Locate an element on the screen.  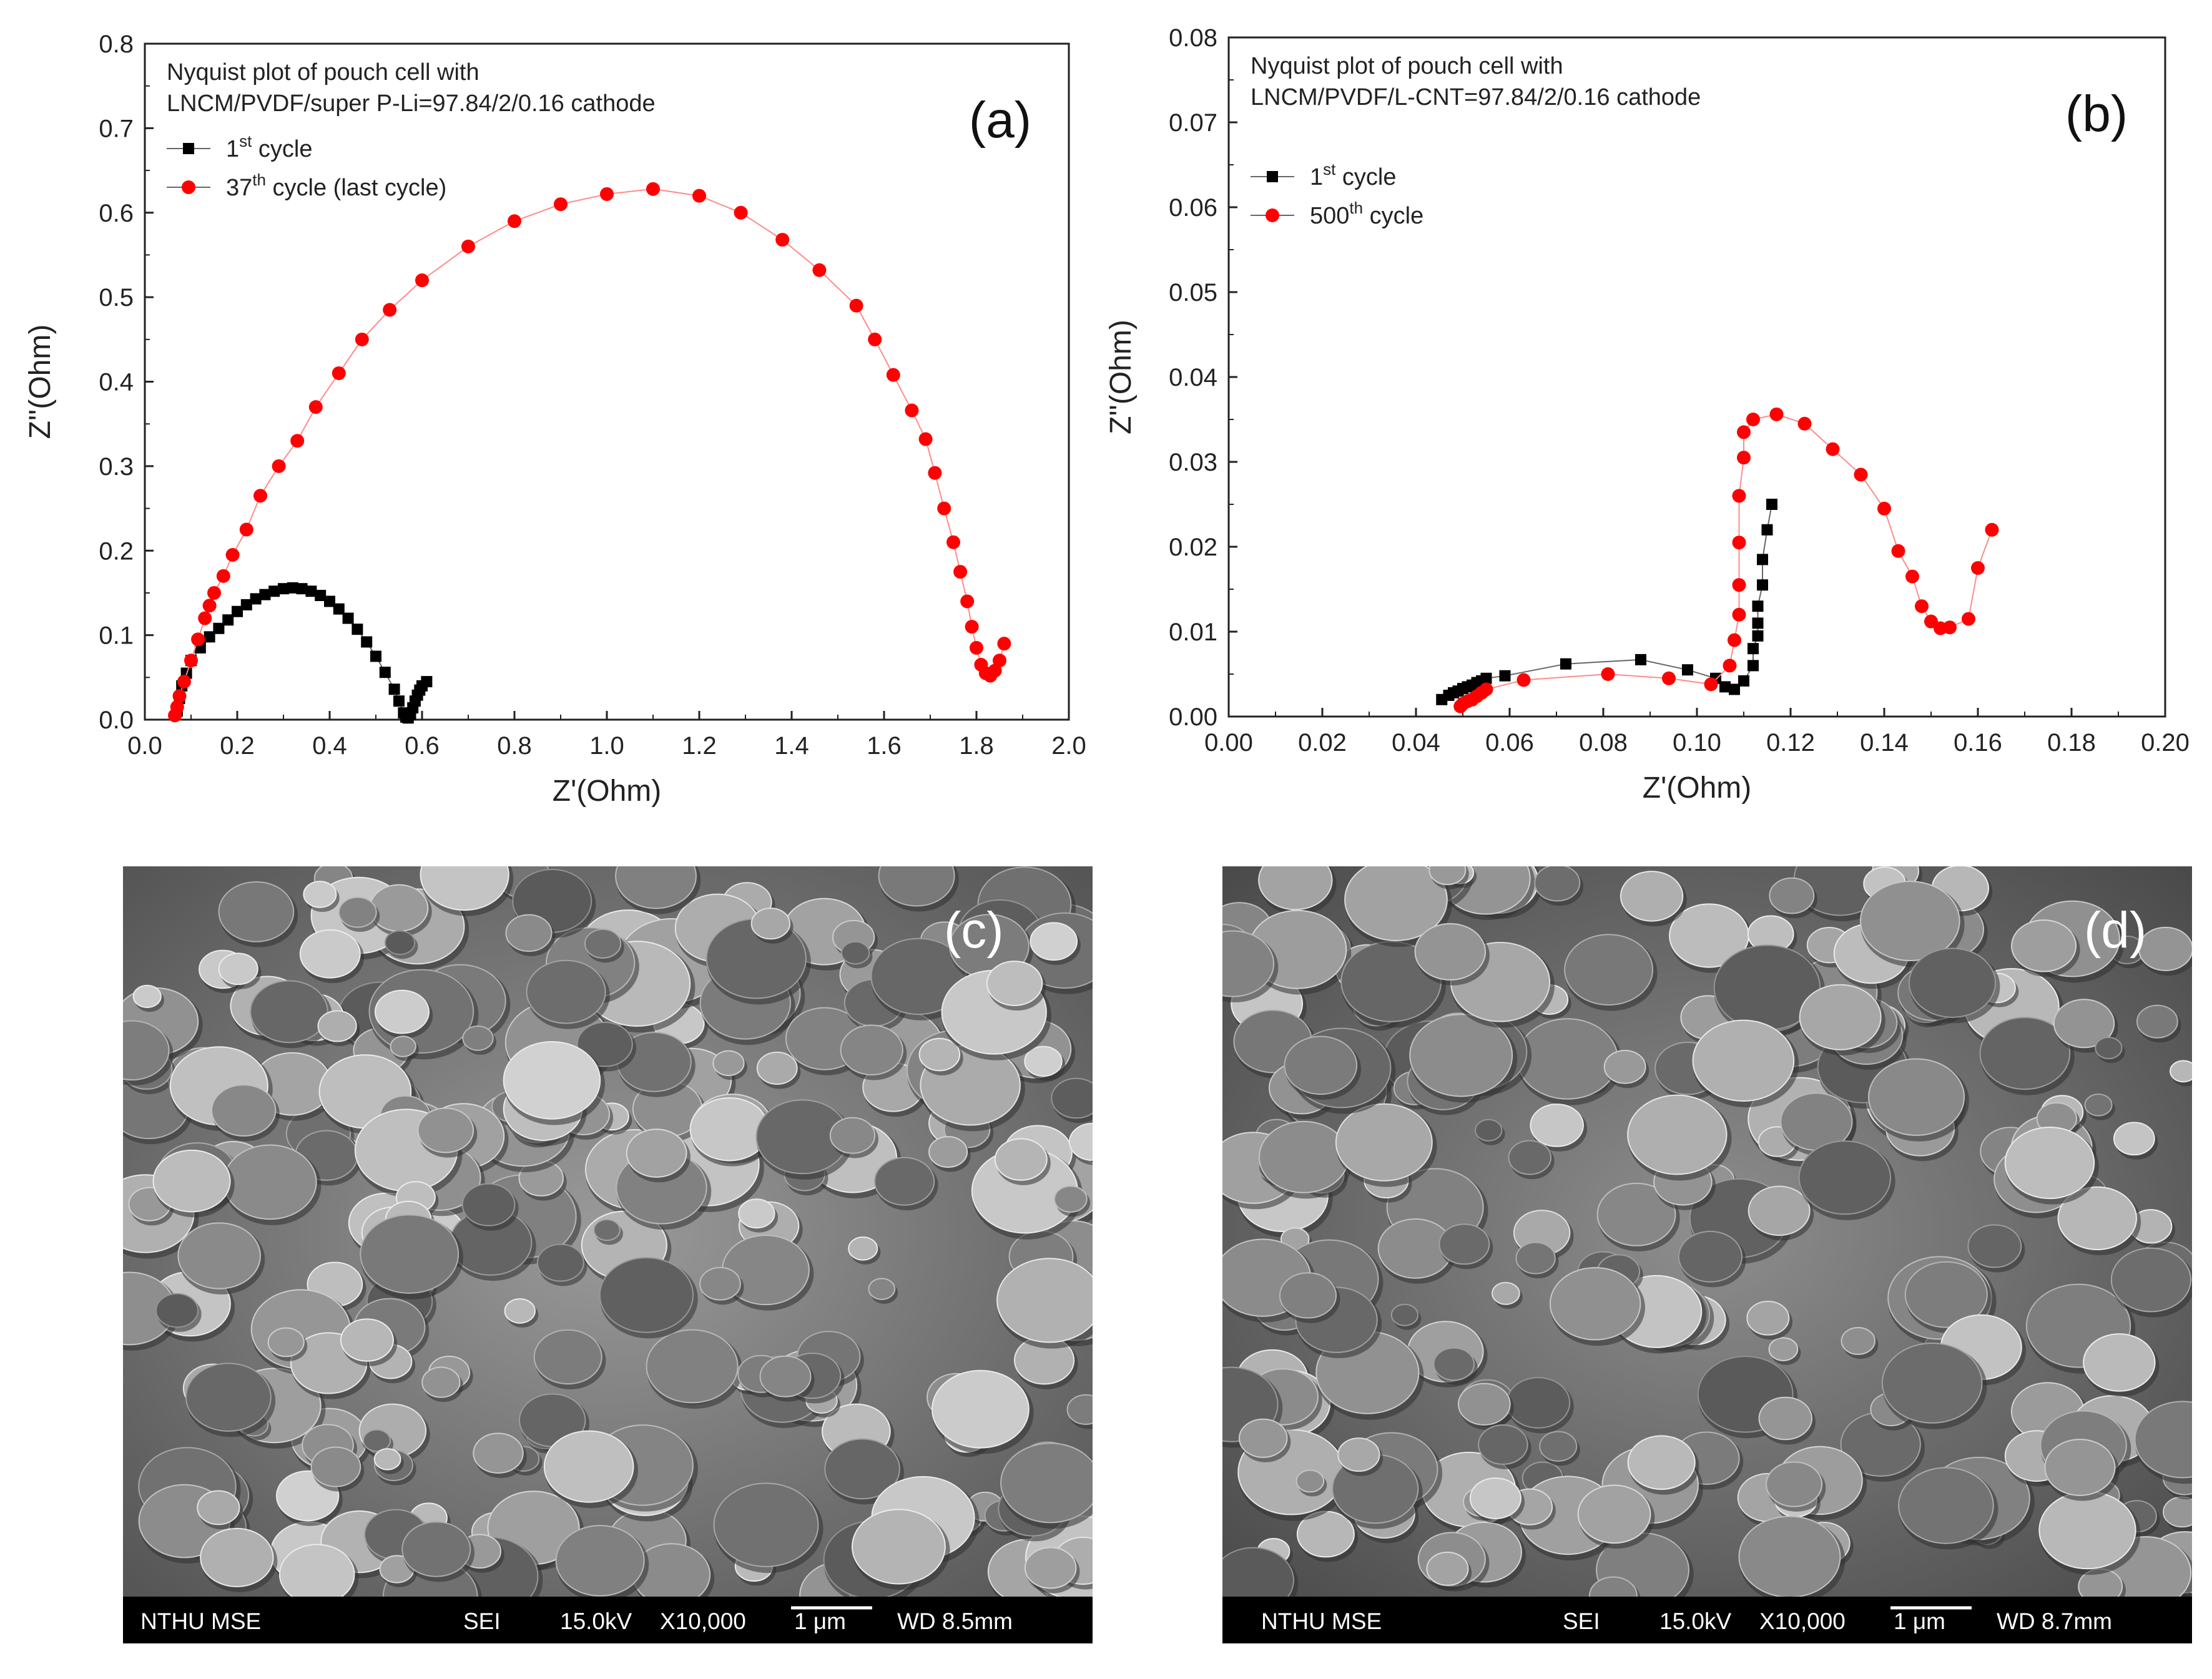
sem-wd-label: WD 8.5mm is located at coordinates (955, 1621).